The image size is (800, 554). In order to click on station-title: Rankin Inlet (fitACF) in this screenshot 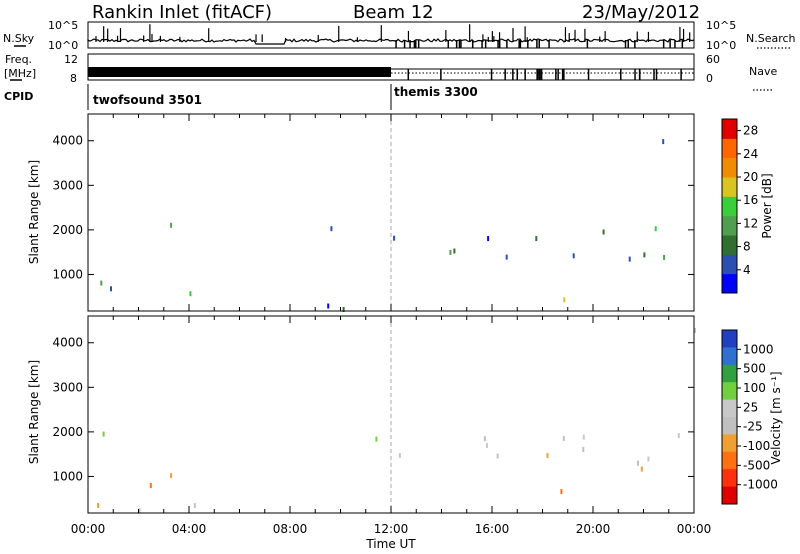, I will do `click(182, 12)`.